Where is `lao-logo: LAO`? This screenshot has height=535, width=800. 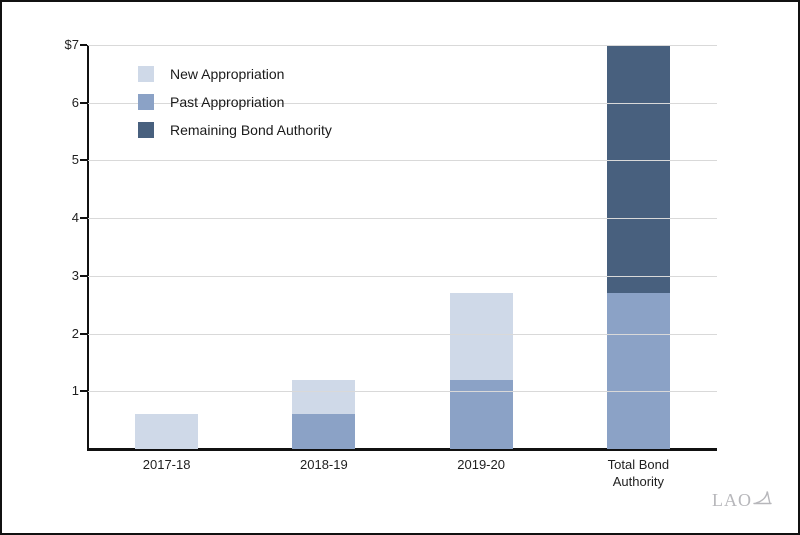
lao-logo: LAO is located at coordinates (742, 500).